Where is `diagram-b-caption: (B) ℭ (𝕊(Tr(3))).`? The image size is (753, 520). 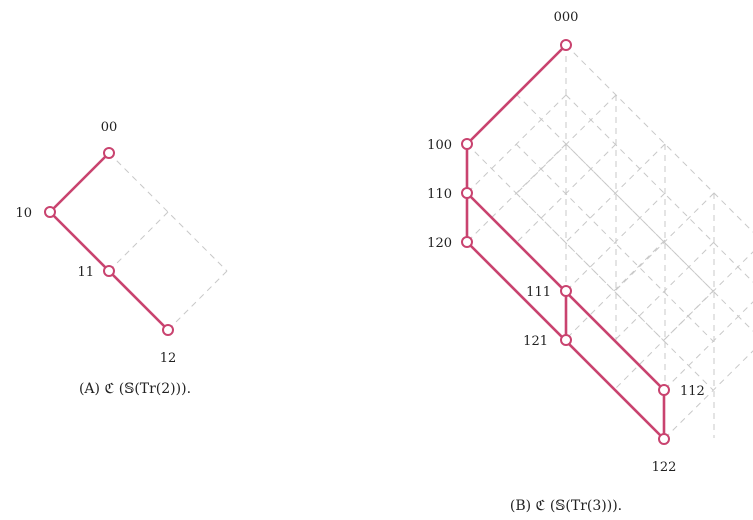
diagram-b-caption: (B) ℭ (𝕊(Tr(3))). is located at coordinates (566, 506).